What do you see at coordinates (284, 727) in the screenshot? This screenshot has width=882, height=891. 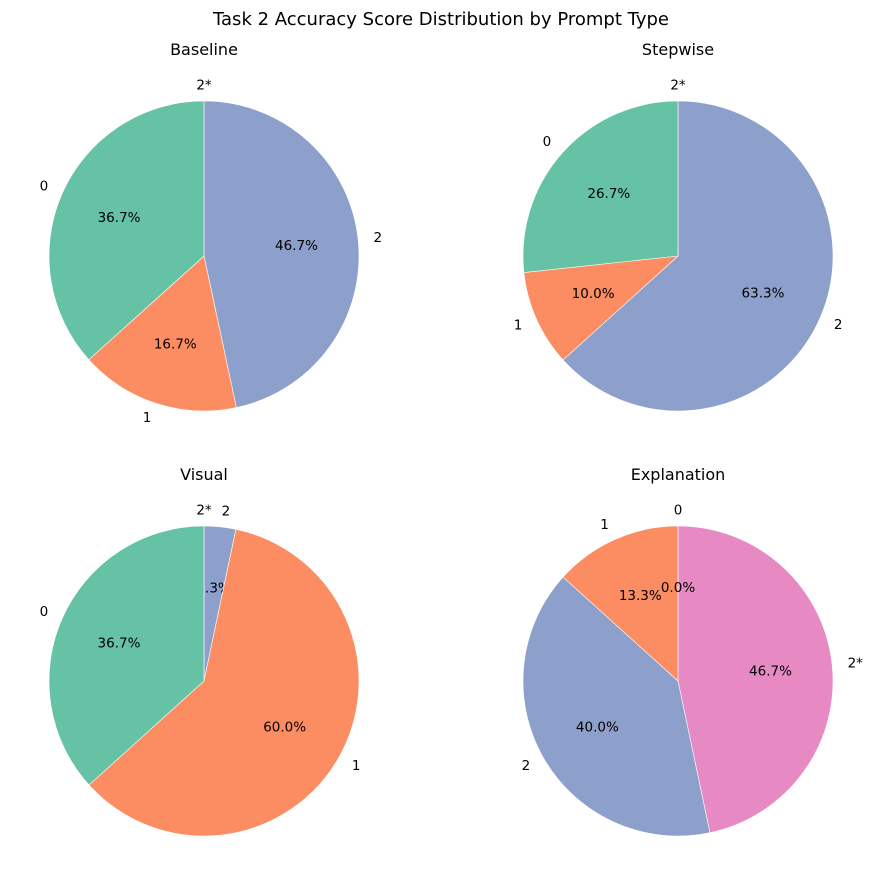 I see `slice-percent-visual-1: 60.0%` at bounding box center [284, 727].